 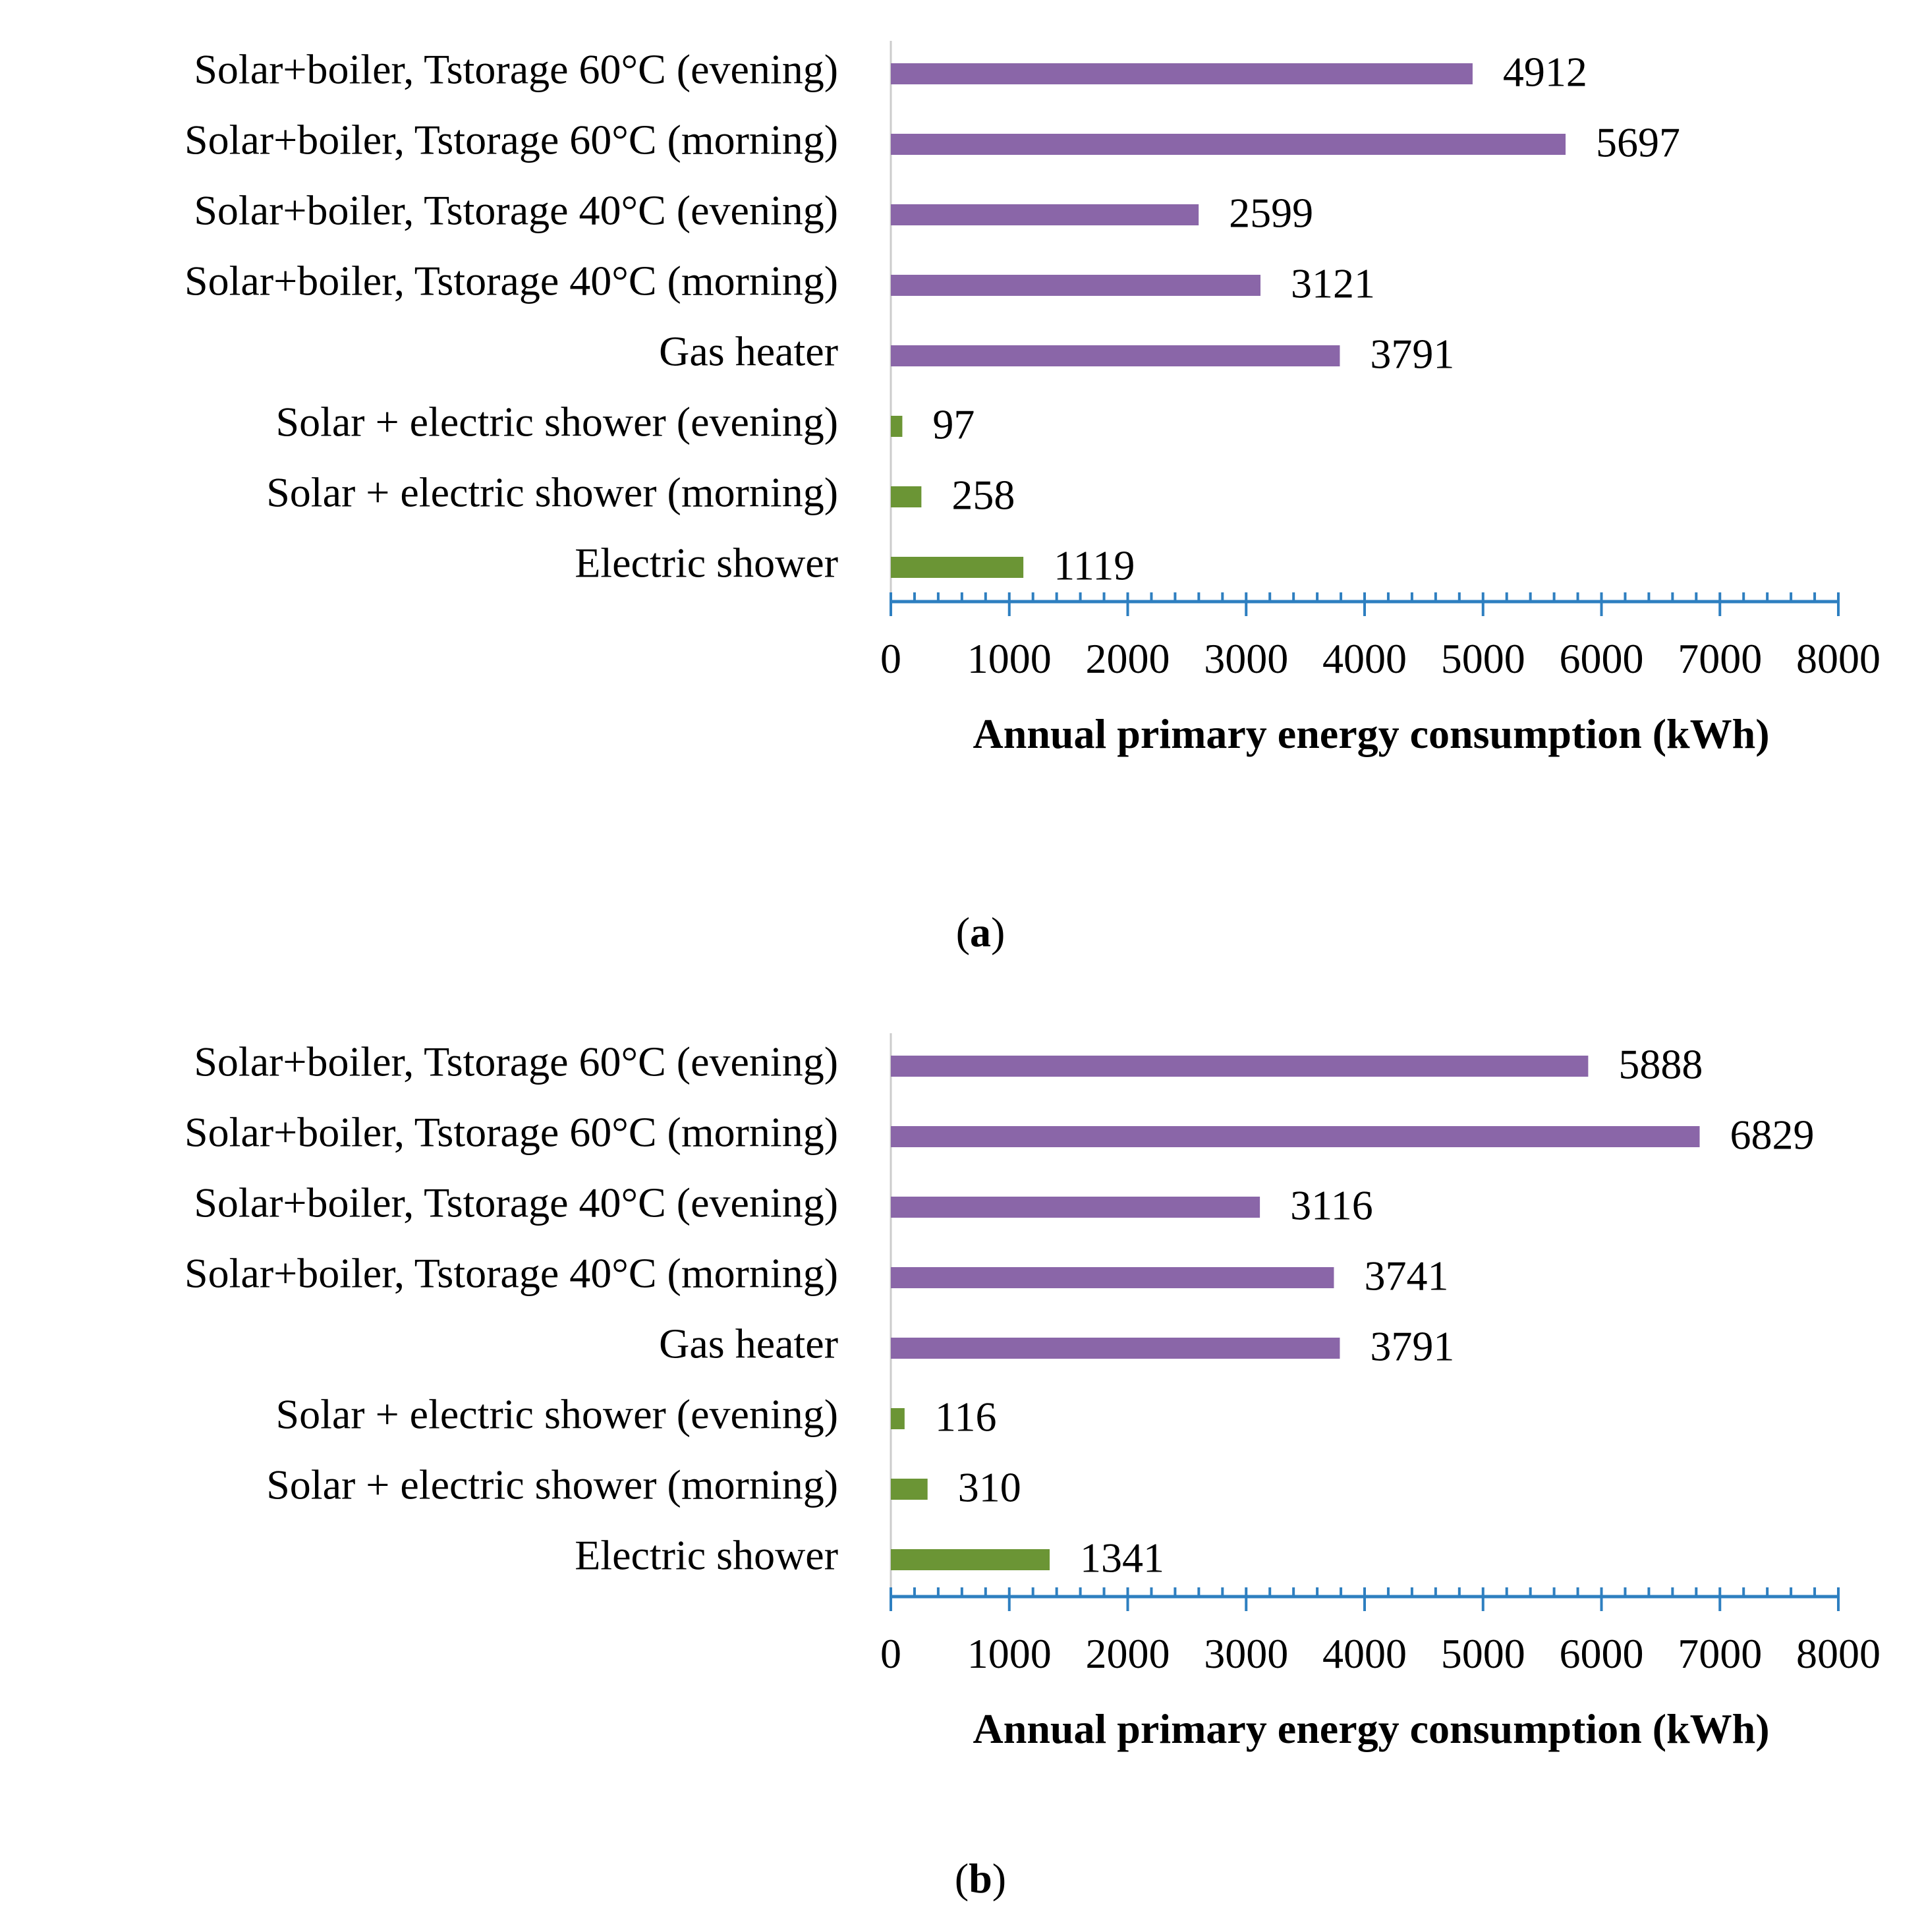 I want to click on panel-label: (b), so click(x=980, y=1878).